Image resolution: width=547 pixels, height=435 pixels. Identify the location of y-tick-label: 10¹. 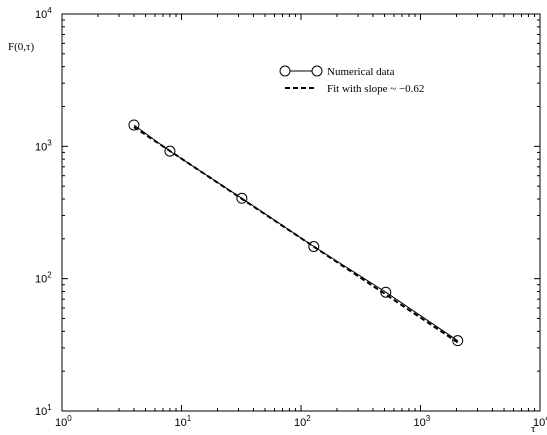
(43, 410).